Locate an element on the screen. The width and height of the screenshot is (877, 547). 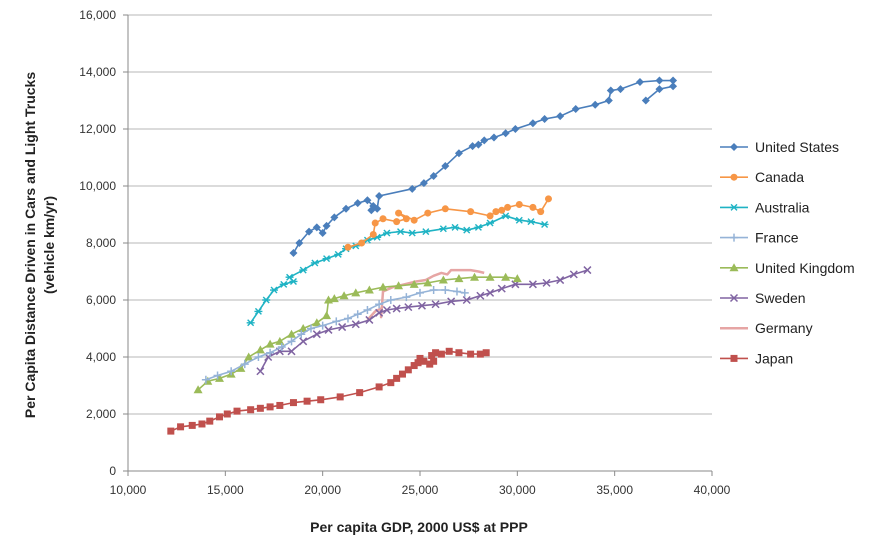
y-tick-label: 10,000 is located at coordinates (97, 186).